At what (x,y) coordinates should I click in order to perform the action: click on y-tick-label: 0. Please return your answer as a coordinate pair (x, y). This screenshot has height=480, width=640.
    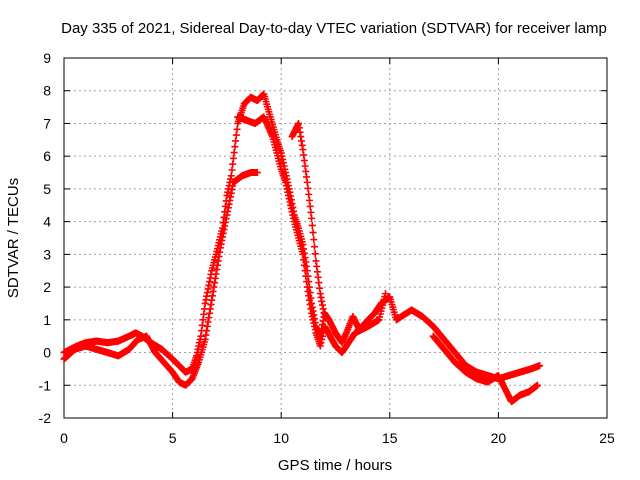
    Looking at the image, I should click on (47, 353).